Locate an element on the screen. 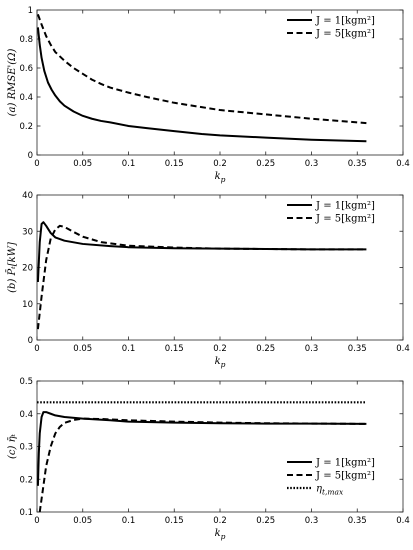 The height and width of the screenshot is (550, 413). y-tick-label: 0.1 is located at coordinates (26, 513).